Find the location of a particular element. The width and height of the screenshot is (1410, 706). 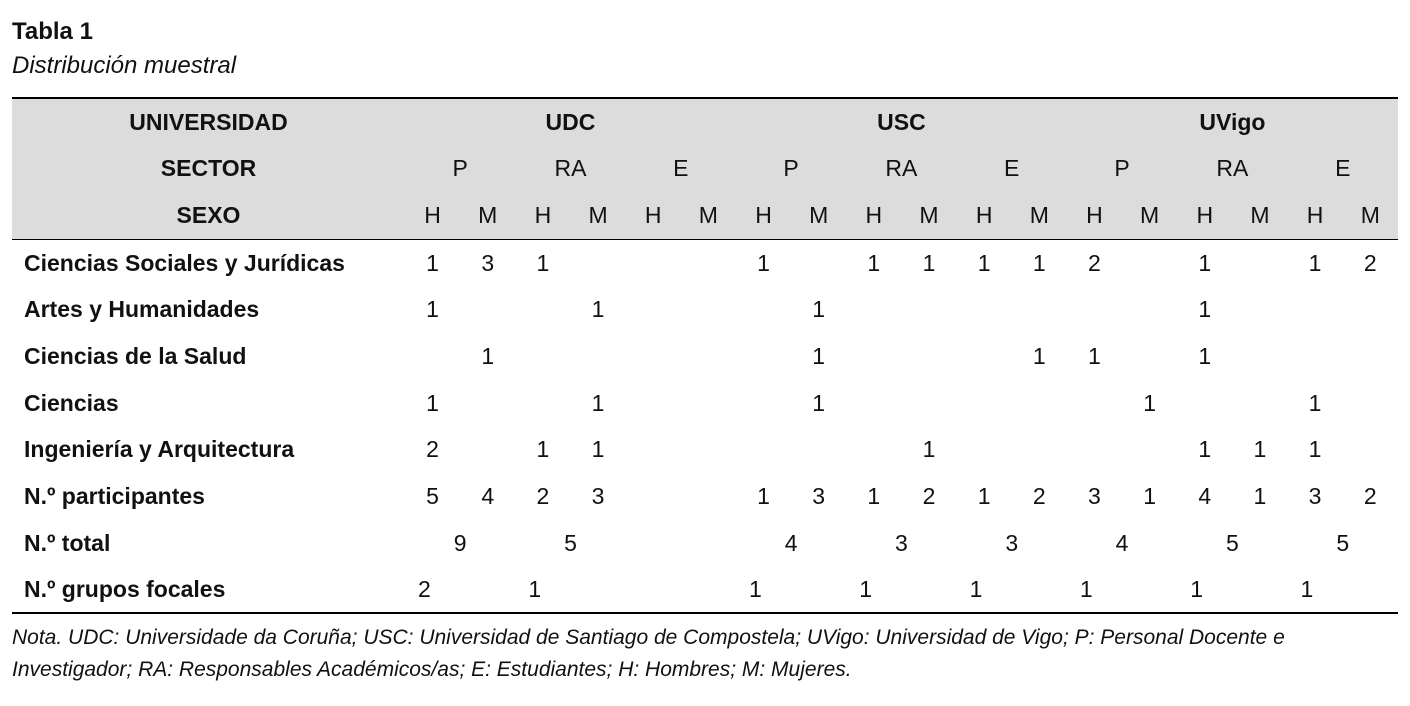

row-label: SEXO is located at coordinates (208, 216).